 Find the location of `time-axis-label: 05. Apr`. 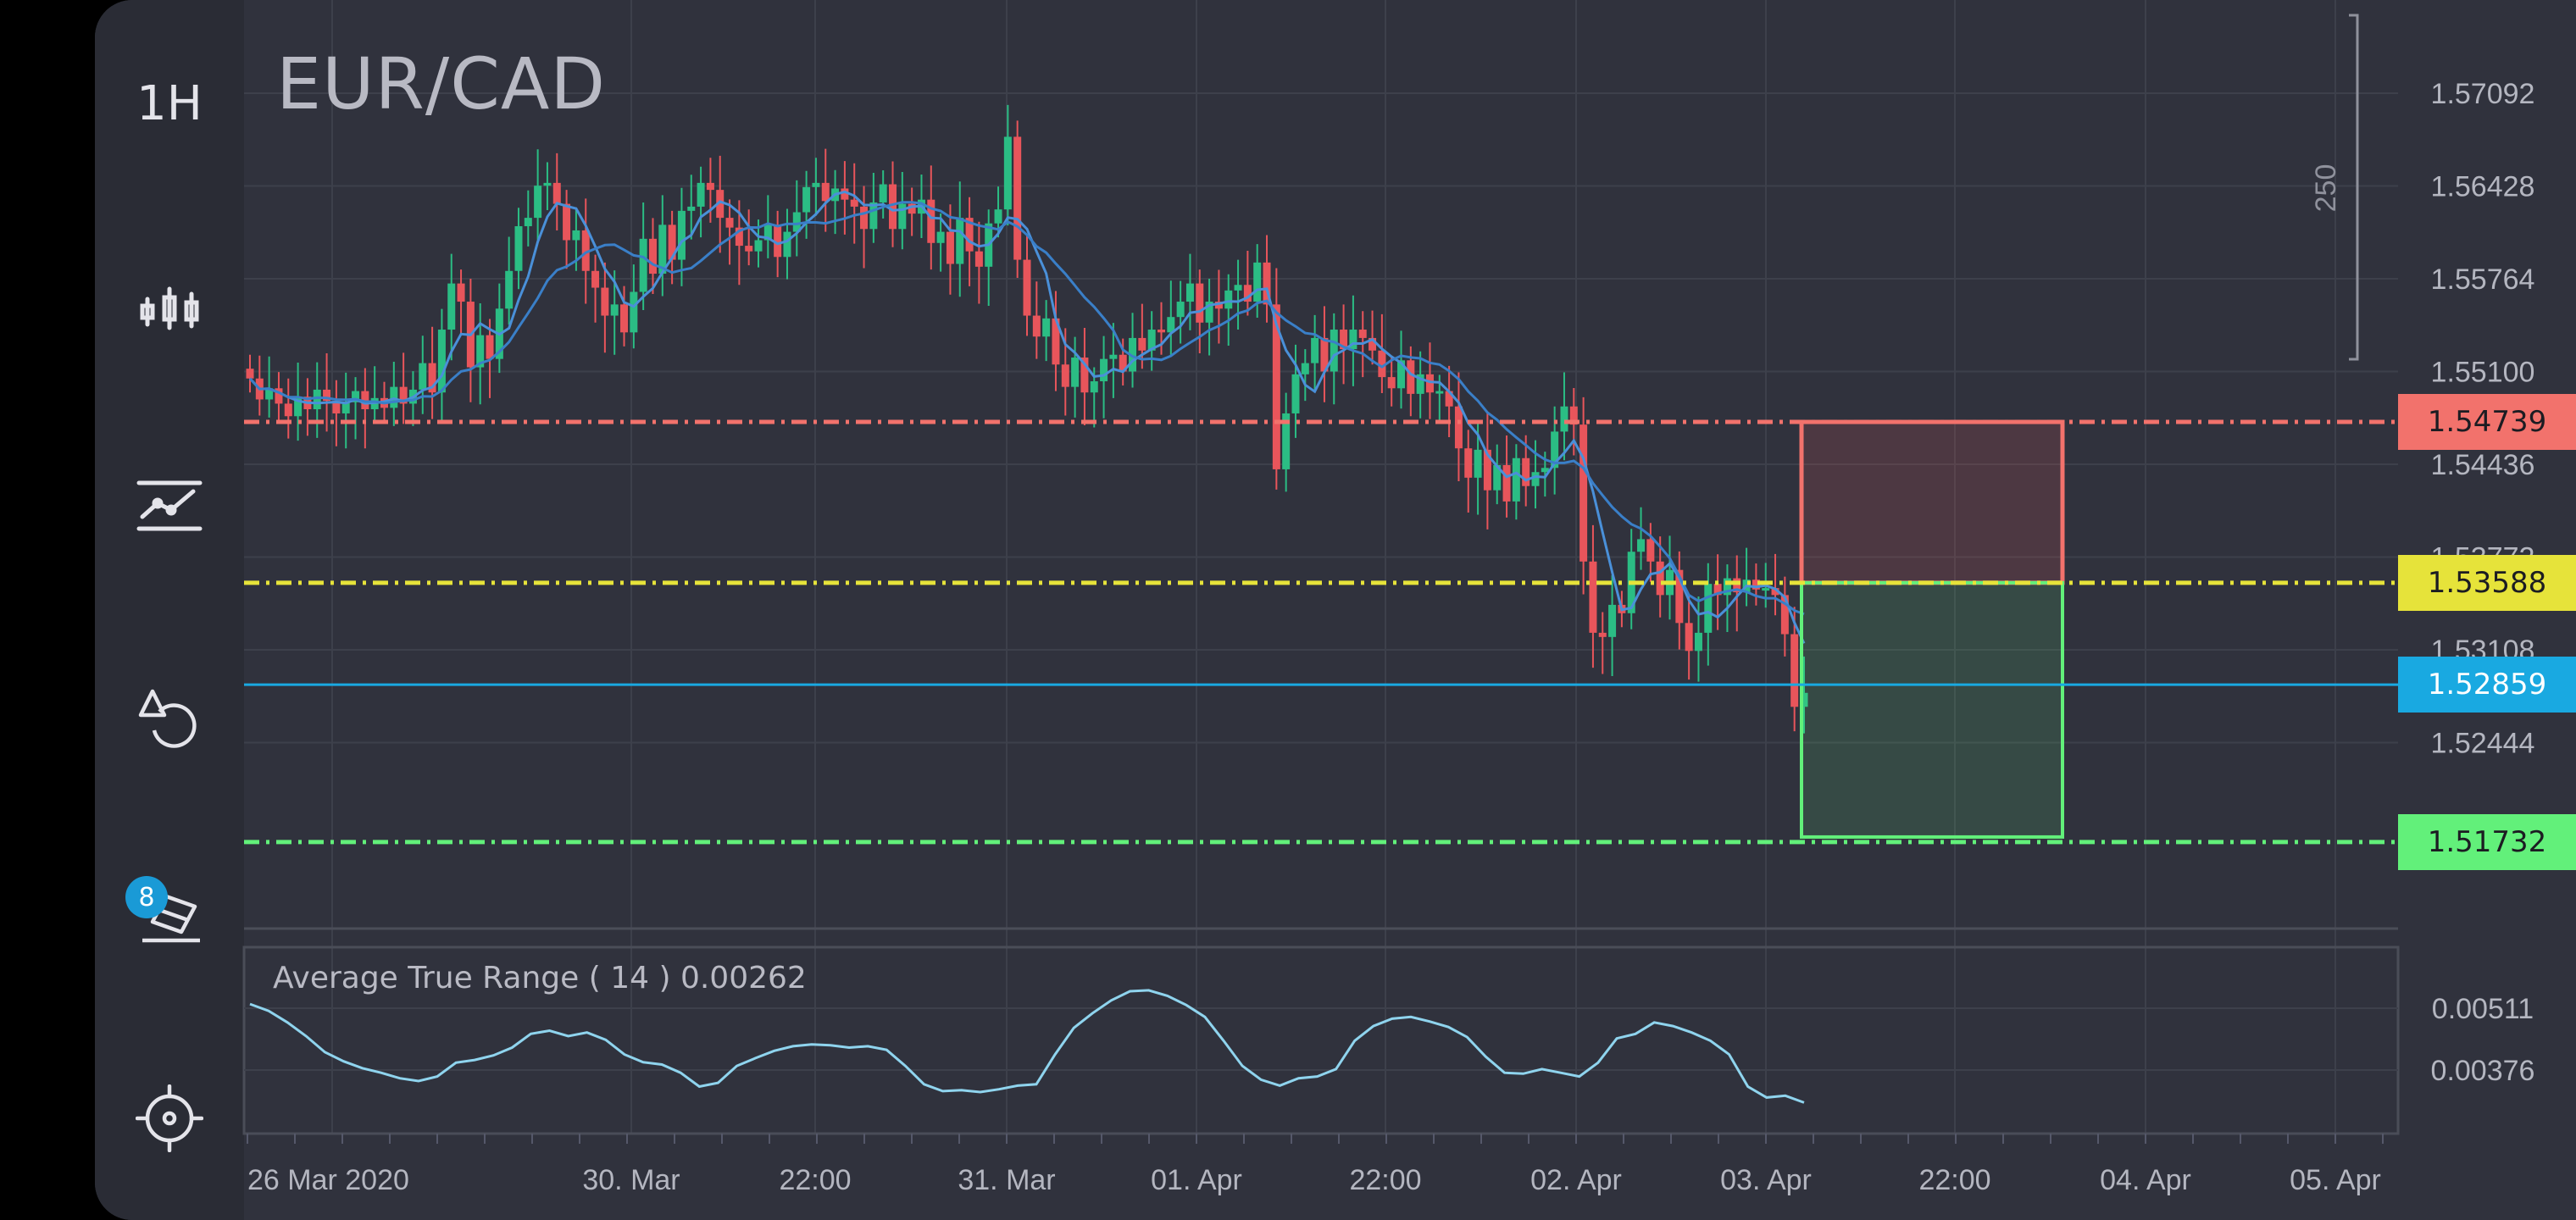

time-axis-label: 05. Apr is located at coordinates (2335, 1180).